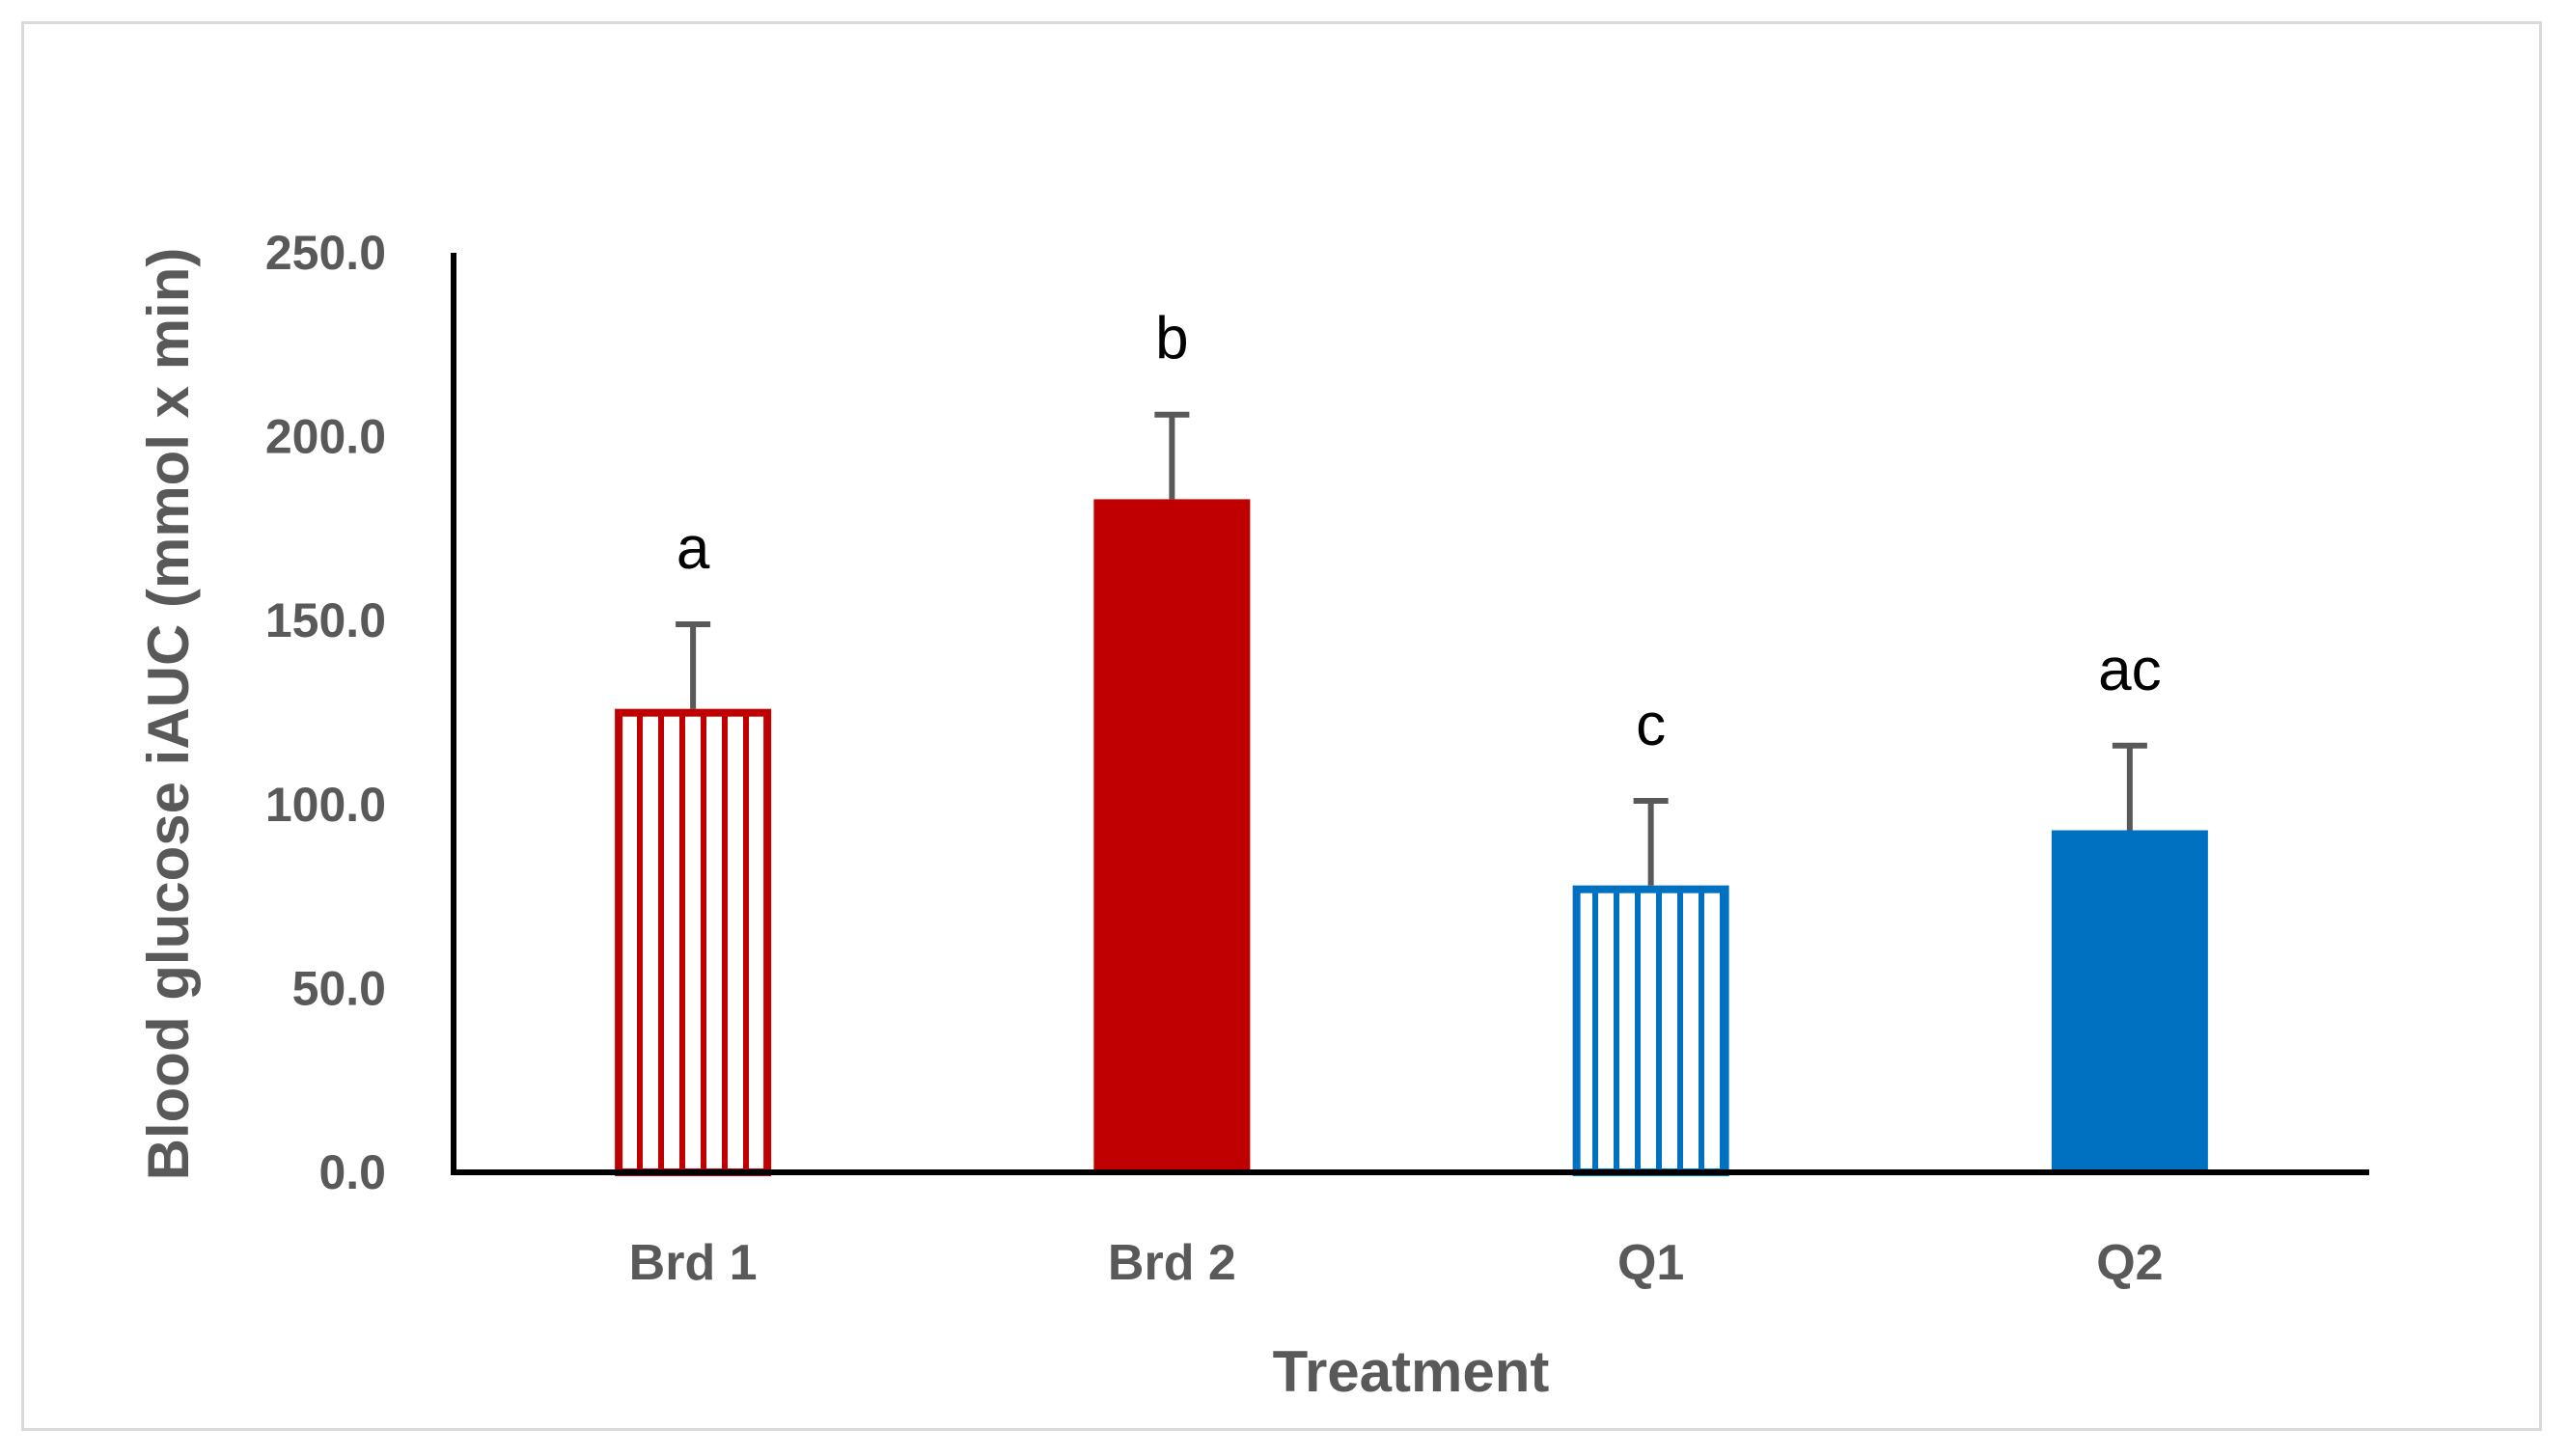 This screenshot has height=1456, width=2569. Describe the element at coordinates (2129, 1001) in the screenshot. I see `bar-q2` at that location.